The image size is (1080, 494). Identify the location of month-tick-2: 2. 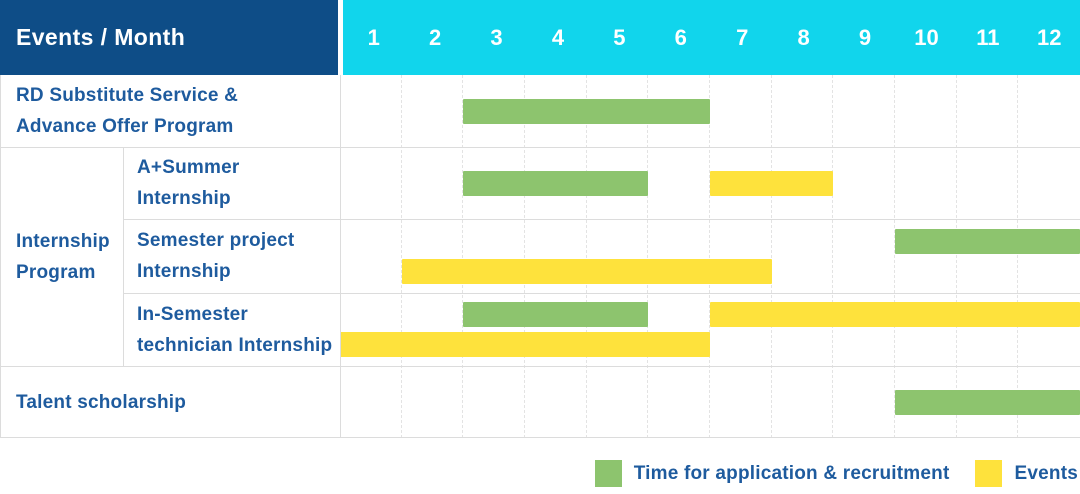
(435, 37).